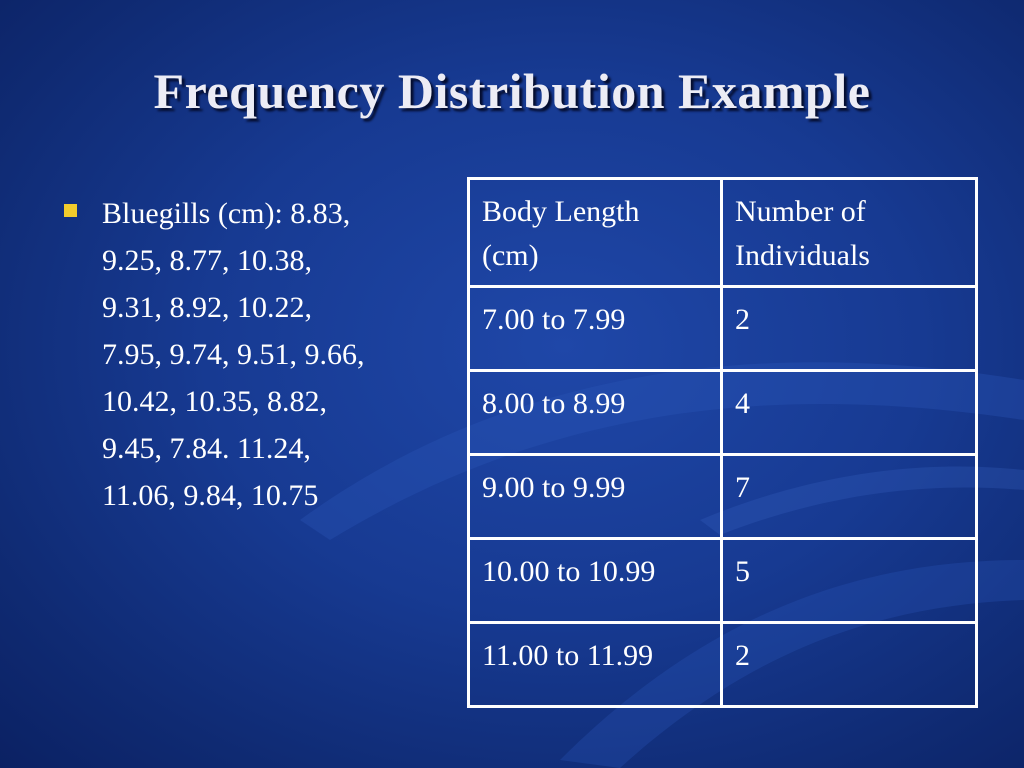 The height and width of the screenshot is (768, 1024). What do you see at coordinates (210, 495) in the screenshot?
I see `bullet-line: 11.06, 9.84, 10.75` at bounding box center [210, 495].